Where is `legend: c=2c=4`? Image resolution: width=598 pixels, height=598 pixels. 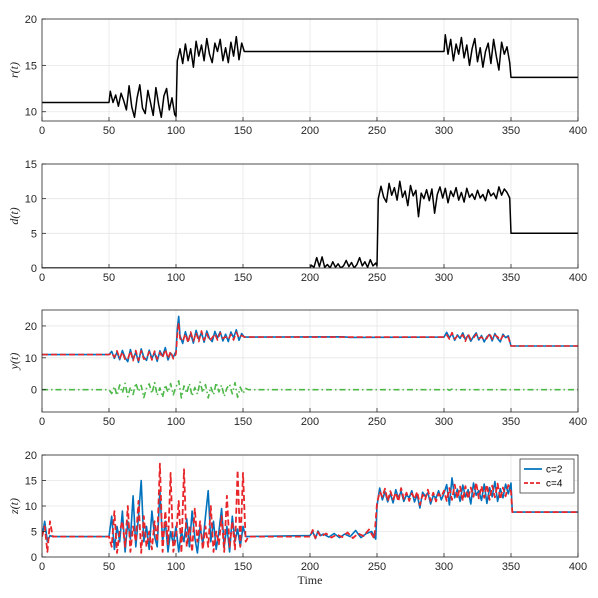
legend: c=2c=4 is located at coordinates (547, 476).